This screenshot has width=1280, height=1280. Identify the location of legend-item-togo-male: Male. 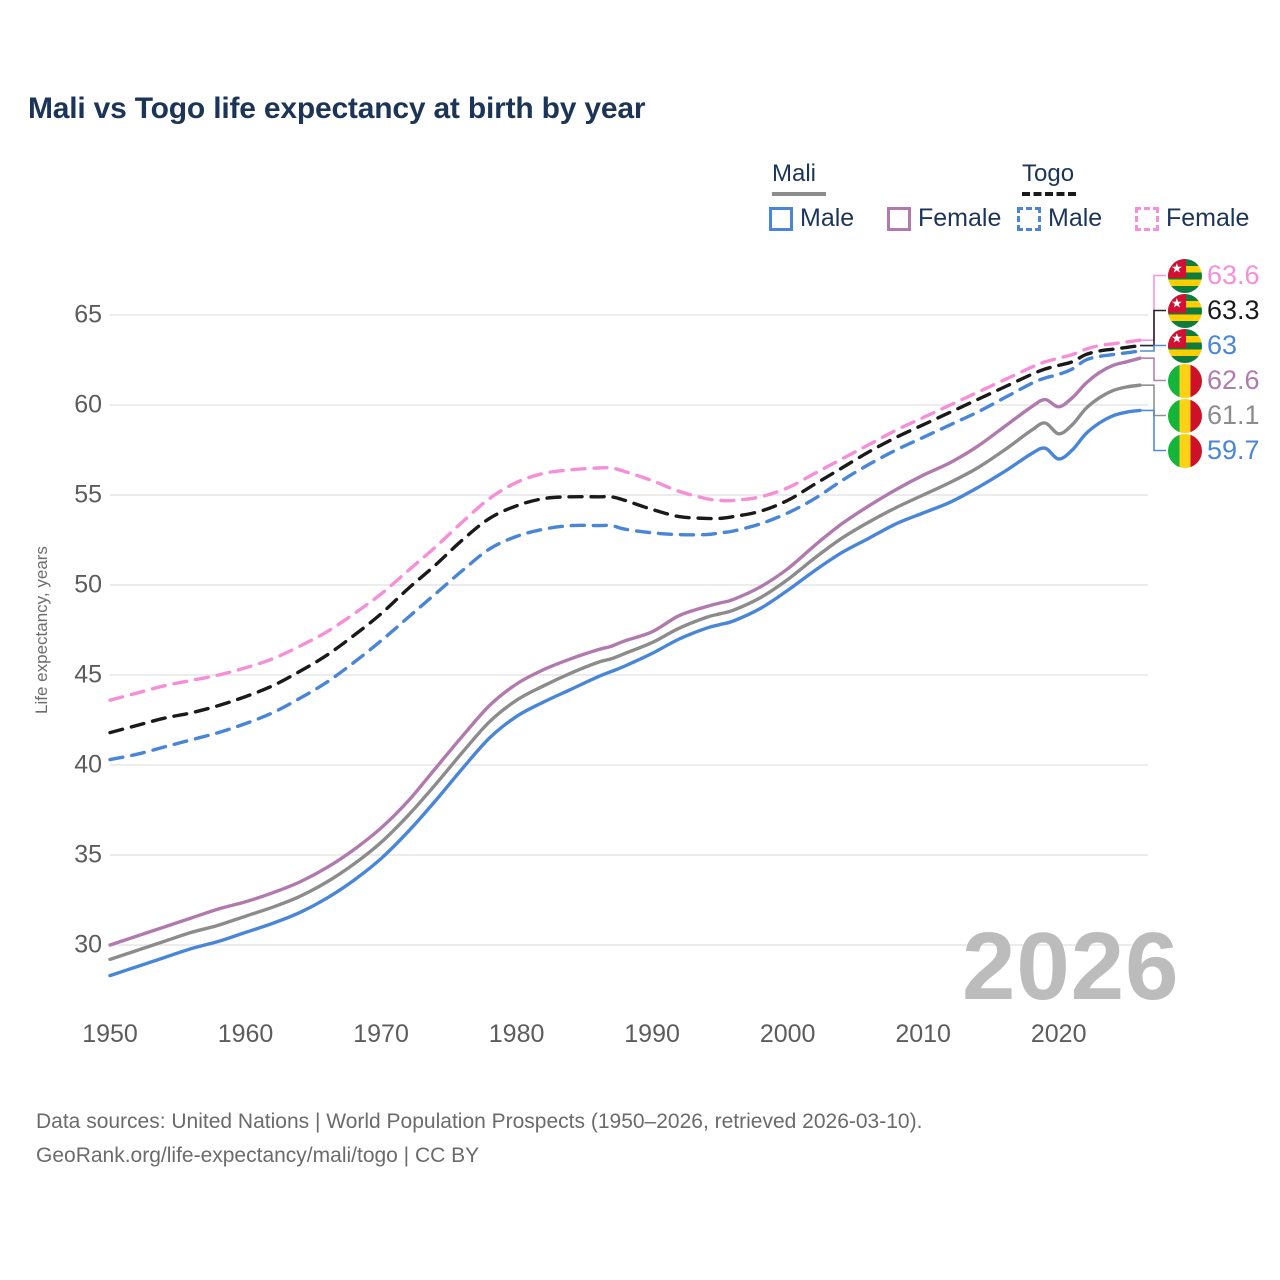
(1059, 218).